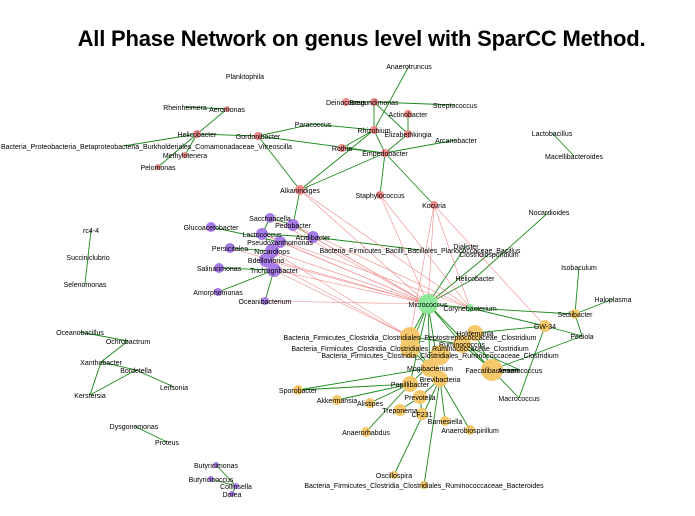  Describe the element at coordinates (342, 148) in the screenshot. I see `node-rothia` at that location.